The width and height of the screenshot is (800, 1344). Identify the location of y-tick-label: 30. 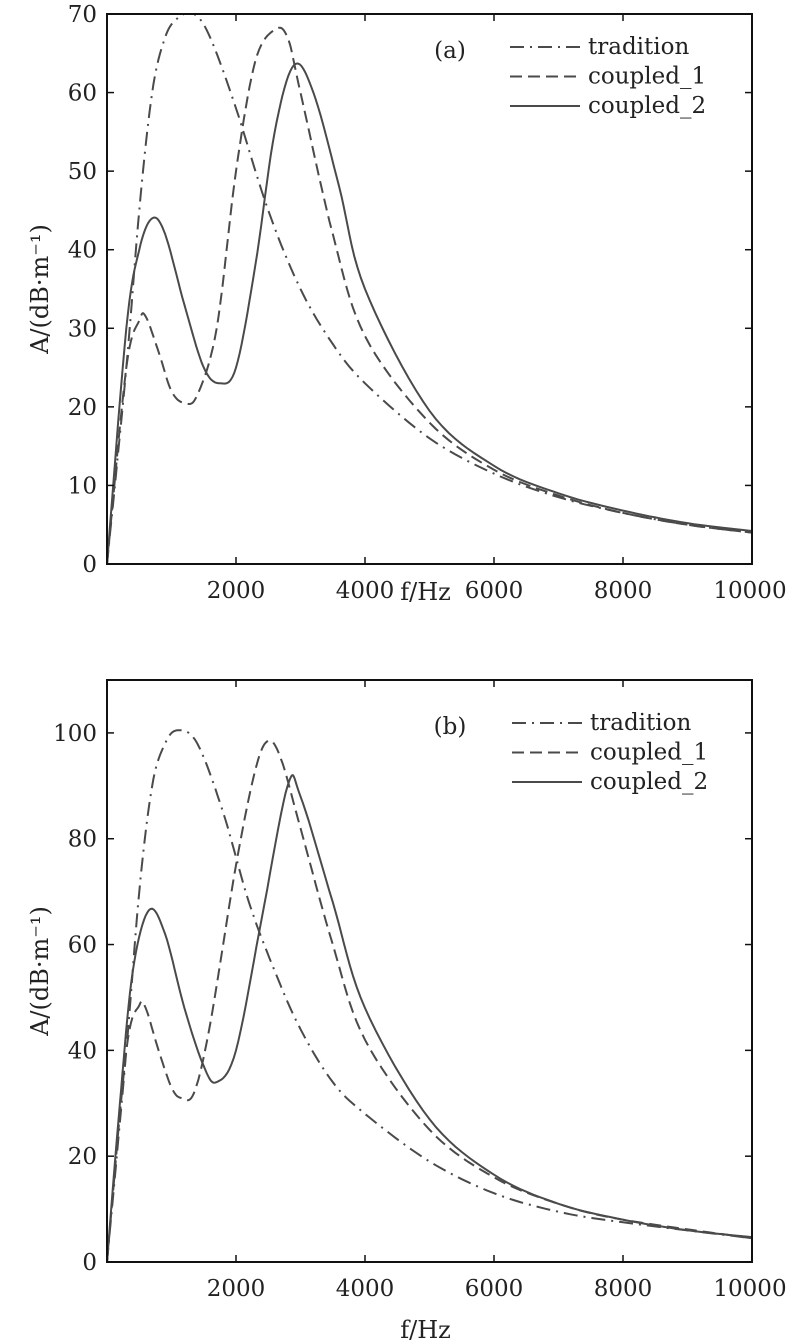
(82, 329).